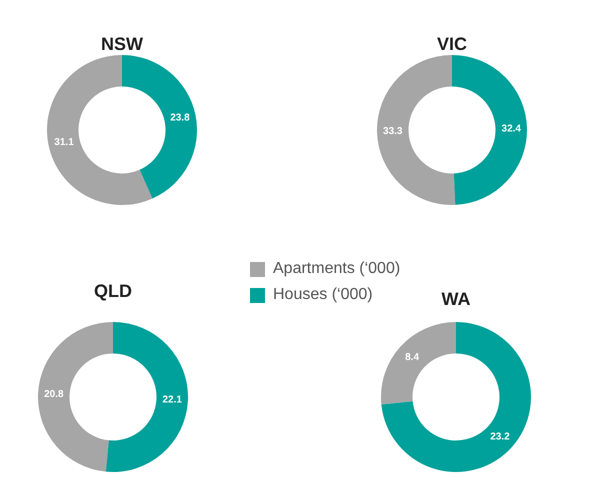  I want to click on chart-title: NSW, so click(122, 44).